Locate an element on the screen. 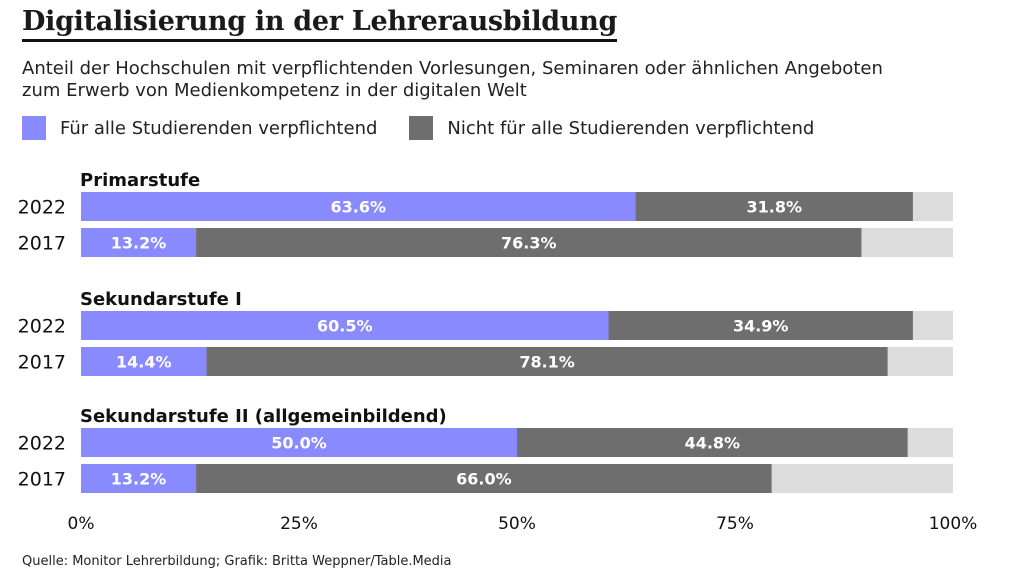  x-tick-label: 100% is located at coordinates (953, 524).